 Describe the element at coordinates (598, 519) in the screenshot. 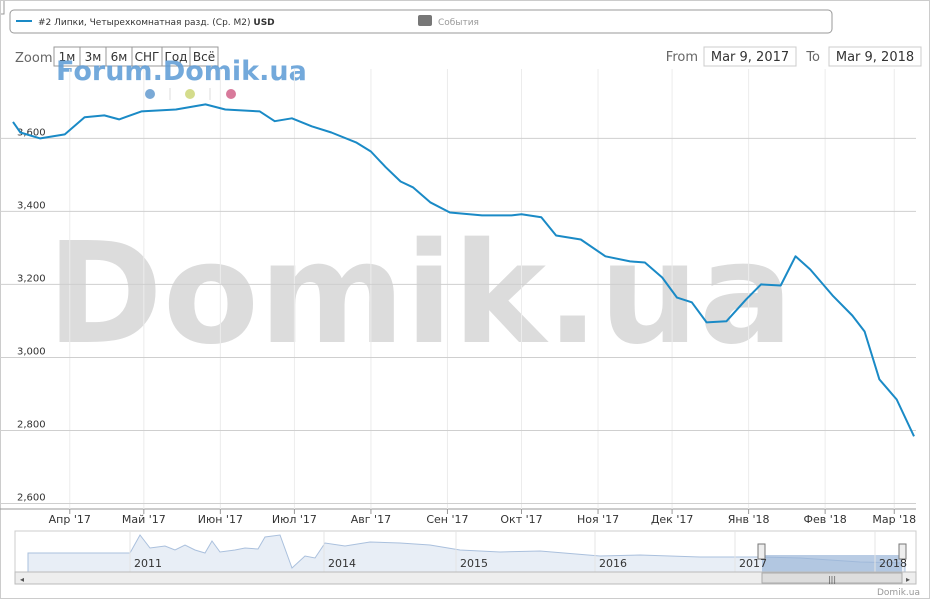

I see `x-tick-label: Ноя '17` at that location.